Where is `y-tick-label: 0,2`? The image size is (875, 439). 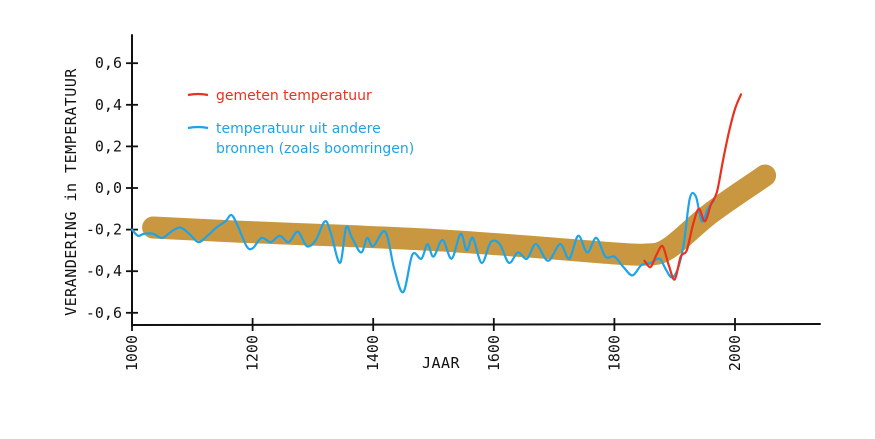
y-tick-label: 0,2 is located at coordinates (108, 146).